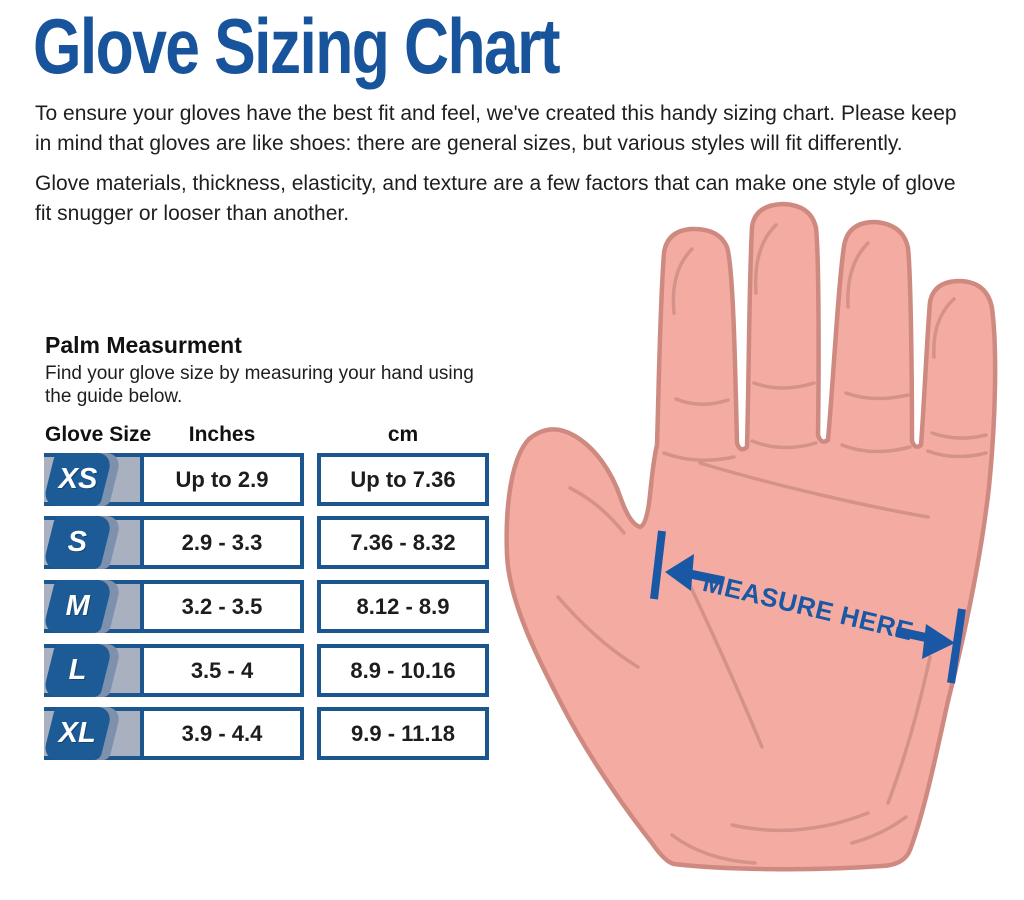 Image resolution: width=1024 pixels, height=900 pixels. Describe the element at coordinates (77, 479) in the screenshot. I see `size-badge-label: XS` at that location.